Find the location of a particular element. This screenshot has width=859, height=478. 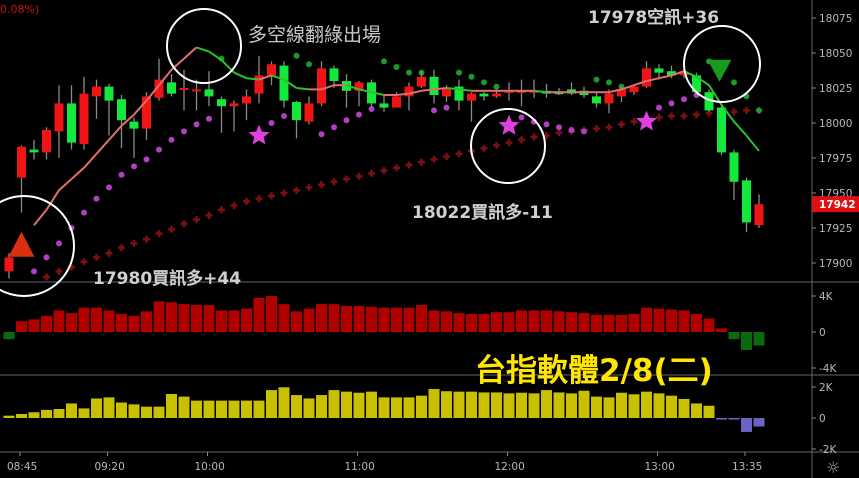

annotation-circle is located at coordinates (722, 64).